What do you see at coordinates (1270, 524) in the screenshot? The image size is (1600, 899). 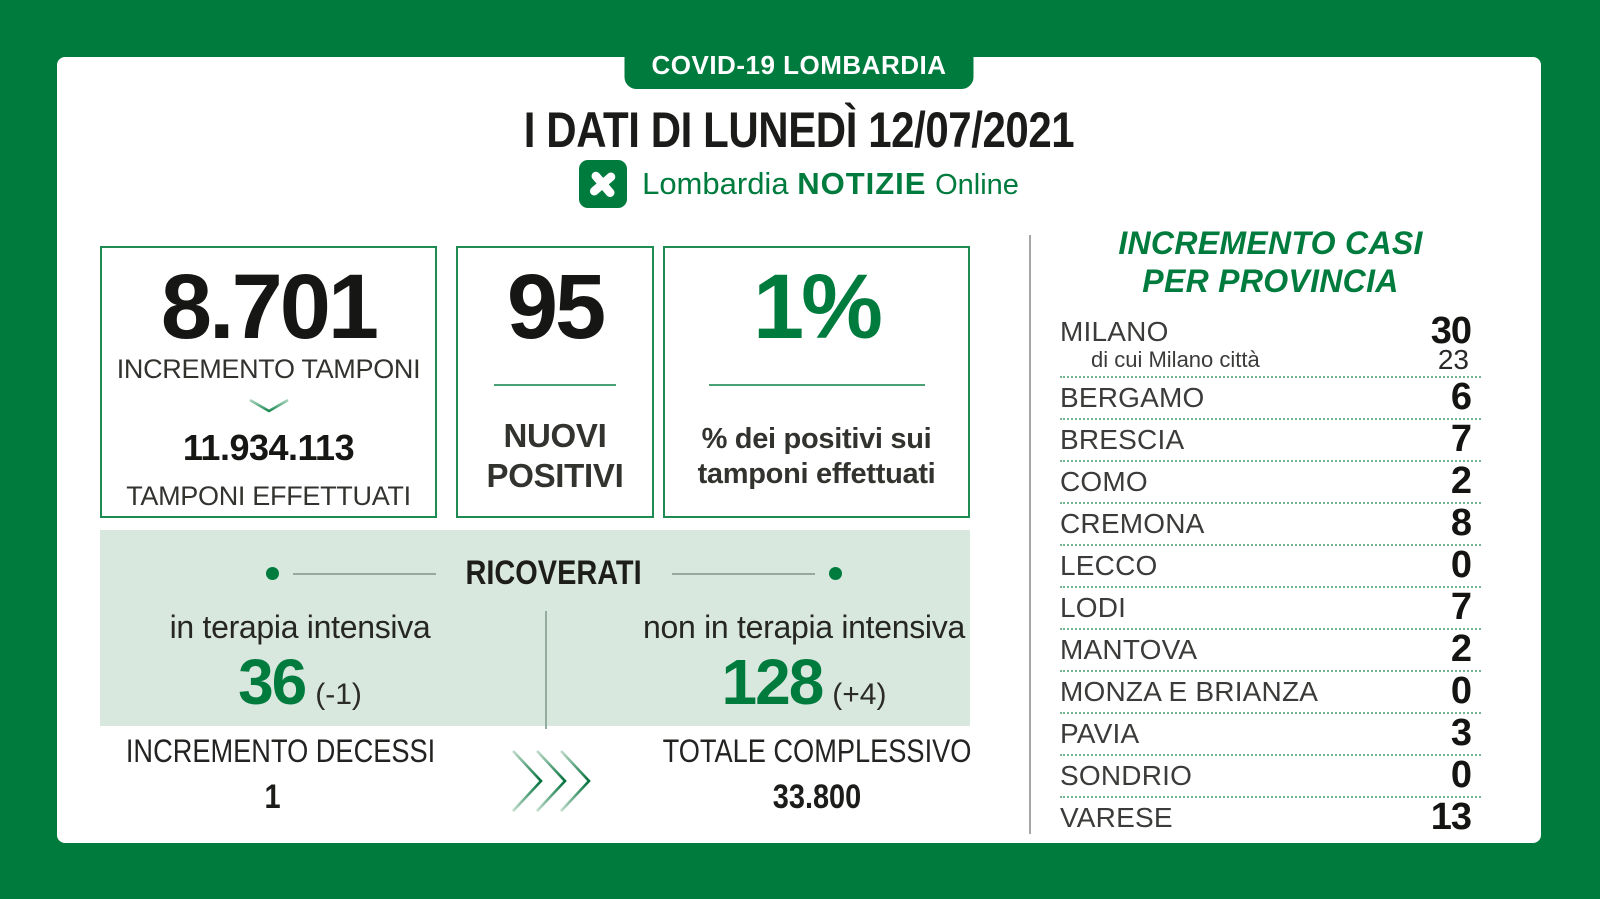 I see `province-row: CREMONA 8` at bounding box center [1270, 524].